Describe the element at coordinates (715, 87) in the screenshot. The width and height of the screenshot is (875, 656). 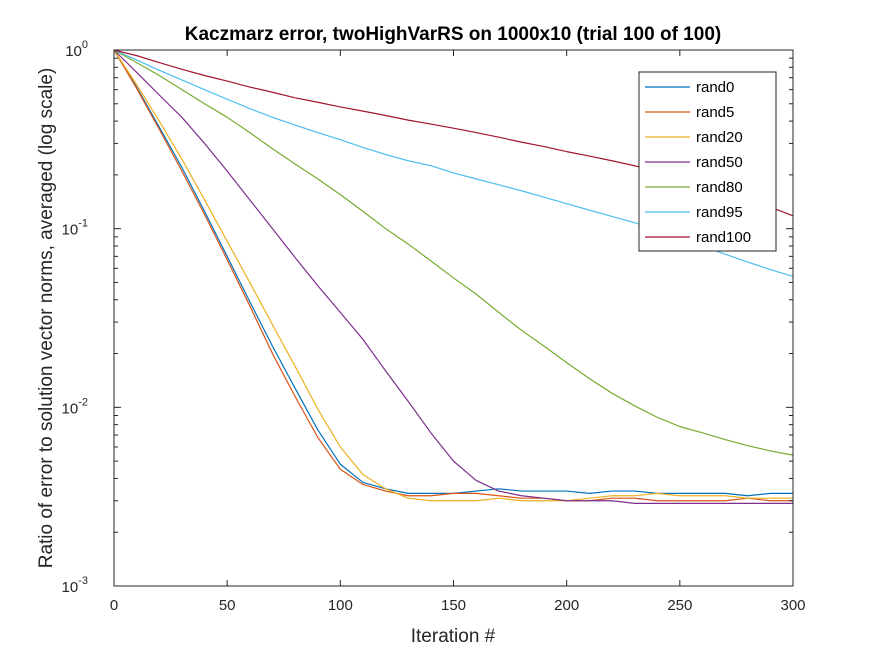
I see `legend-label-rand0: rand0` at that location.